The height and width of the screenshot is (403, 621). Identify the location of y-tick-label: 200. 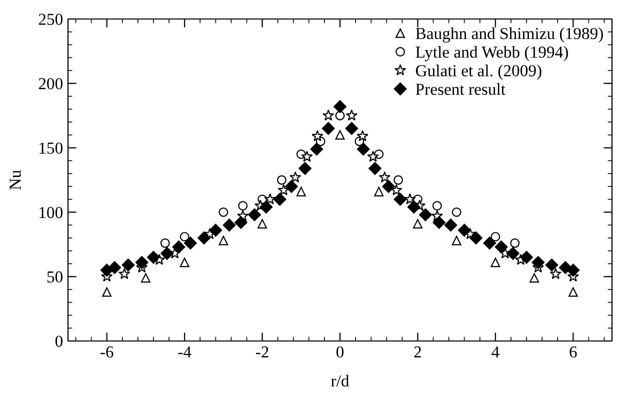
(50, 84).